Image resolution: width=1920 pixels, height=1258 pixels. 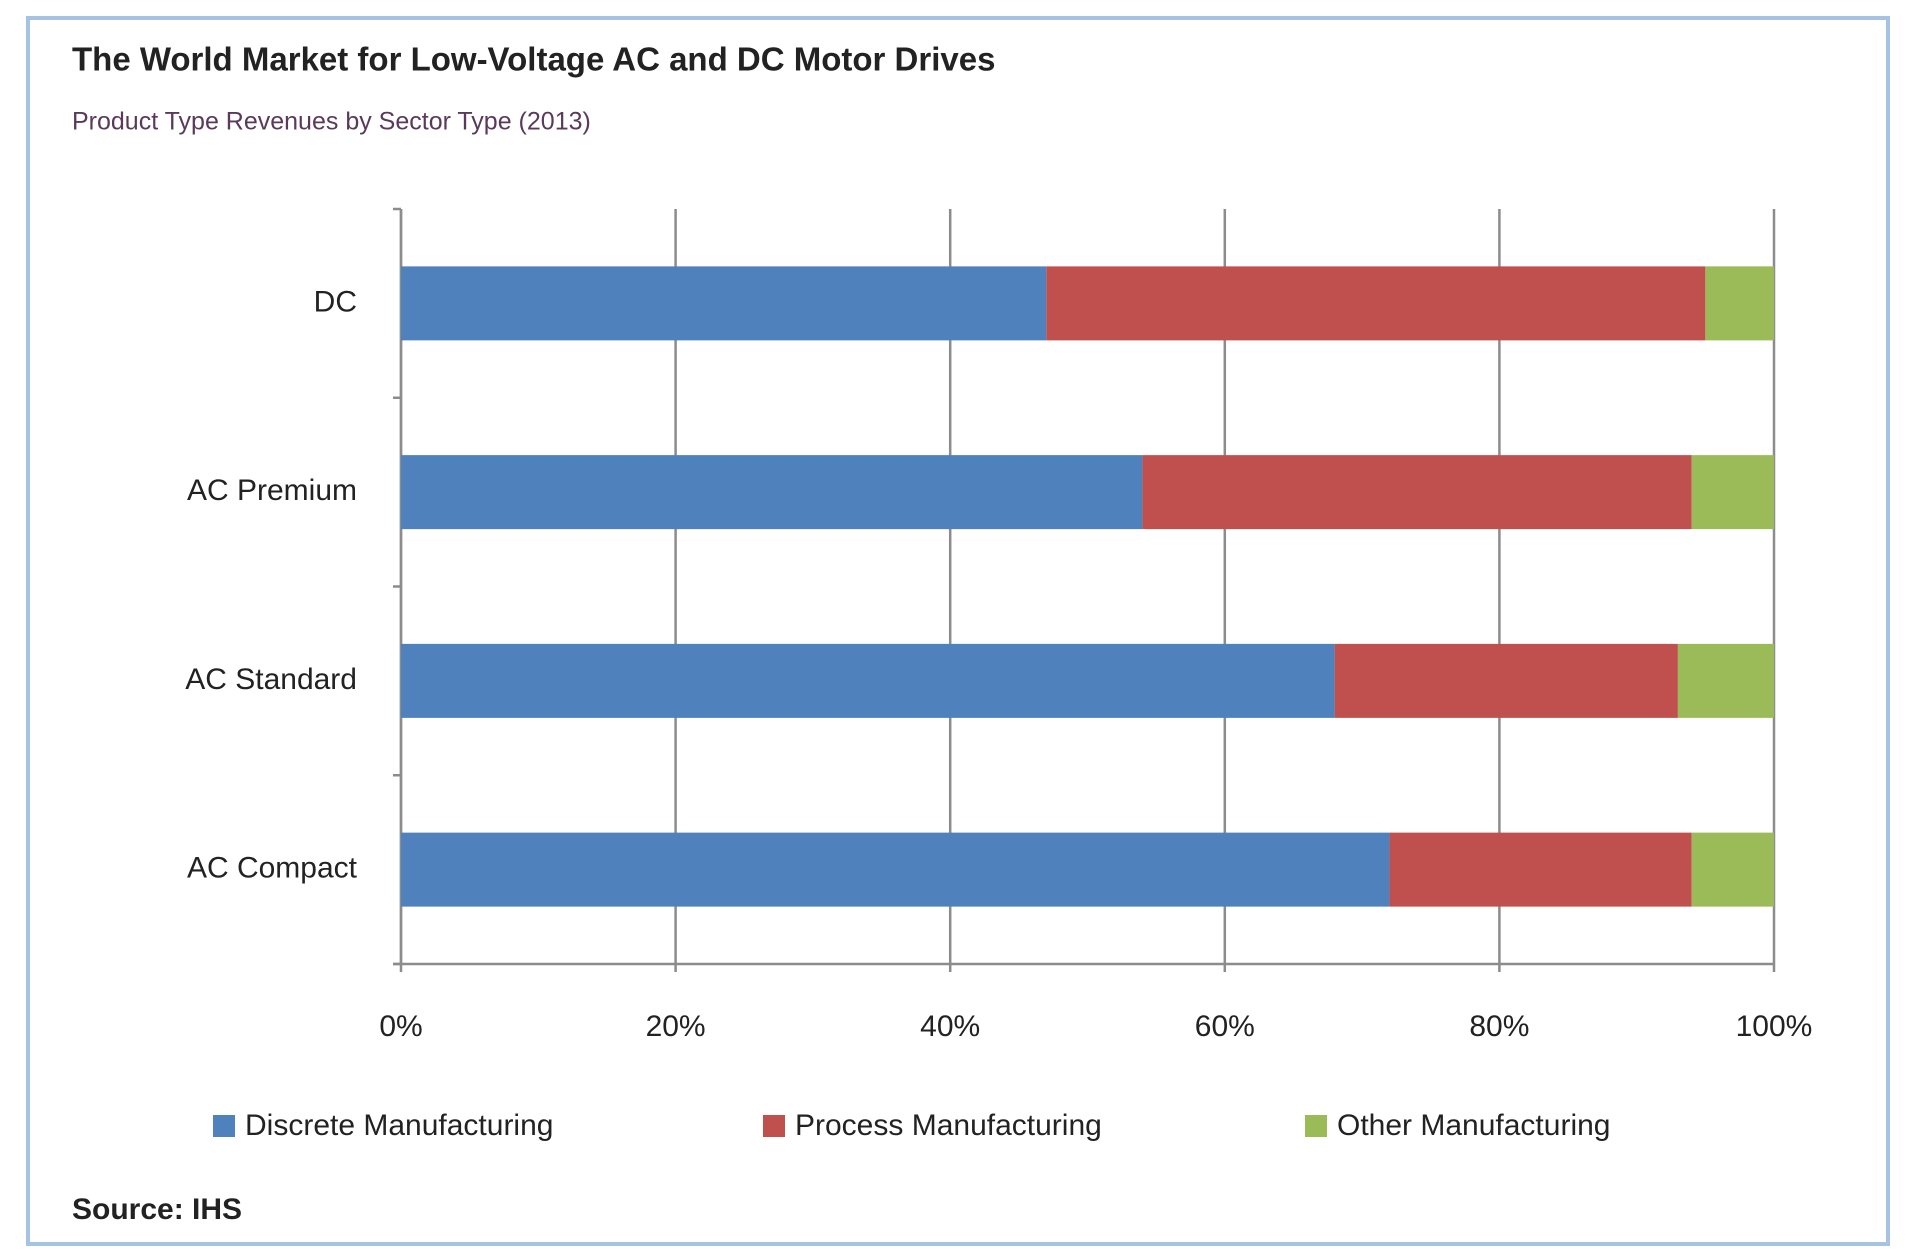 I want to click on x-tick-label: 0%, so click(x=400, y=1026).